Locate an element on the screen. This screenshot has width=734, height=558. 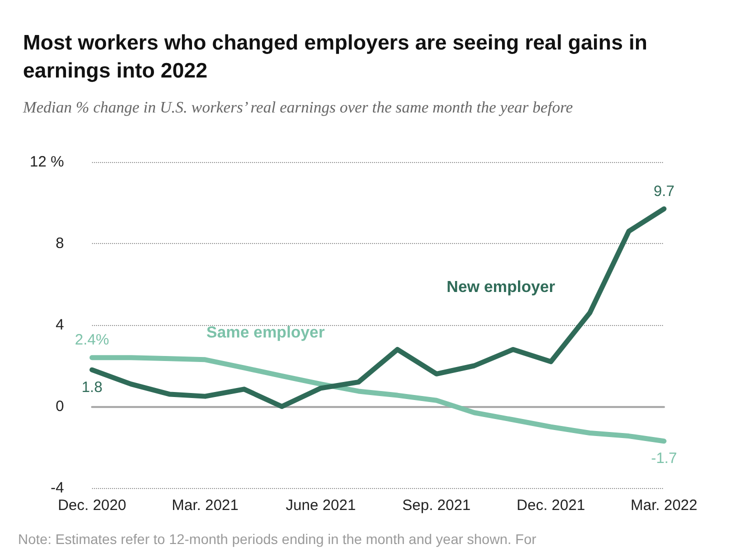
y-tick-label: 8 is located at coordinates (60, 243).